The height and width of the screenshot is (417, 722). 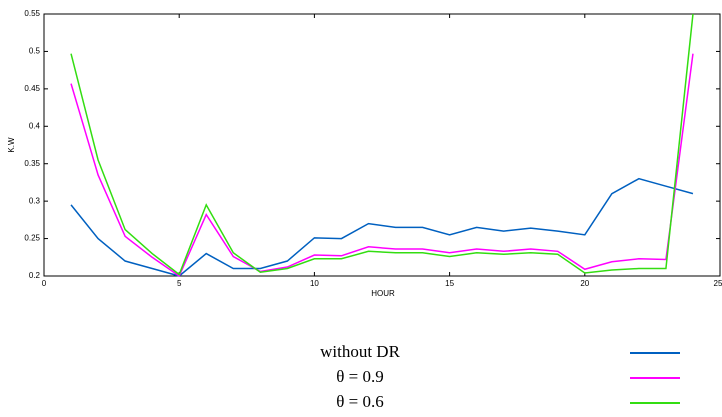 What do you see at coordinates (35, 125) in the screenshot?
I see `y-tick-label: 0.4` at bounding box center [35, 125].